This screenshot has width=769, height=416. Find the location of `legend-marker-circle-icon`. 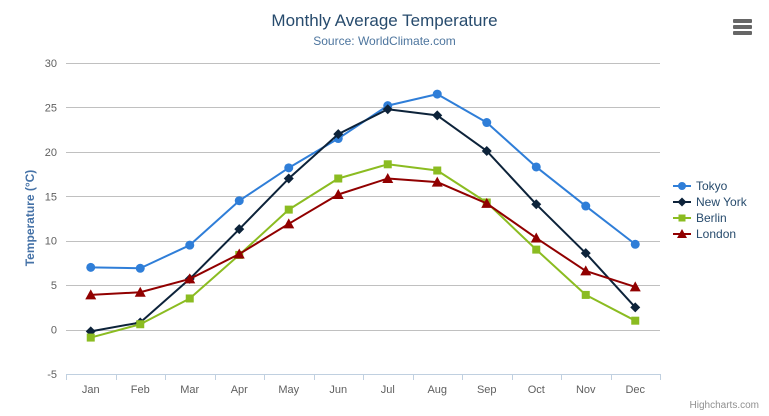

legend-marker-circle-icon is located at coordinates (682, 186).